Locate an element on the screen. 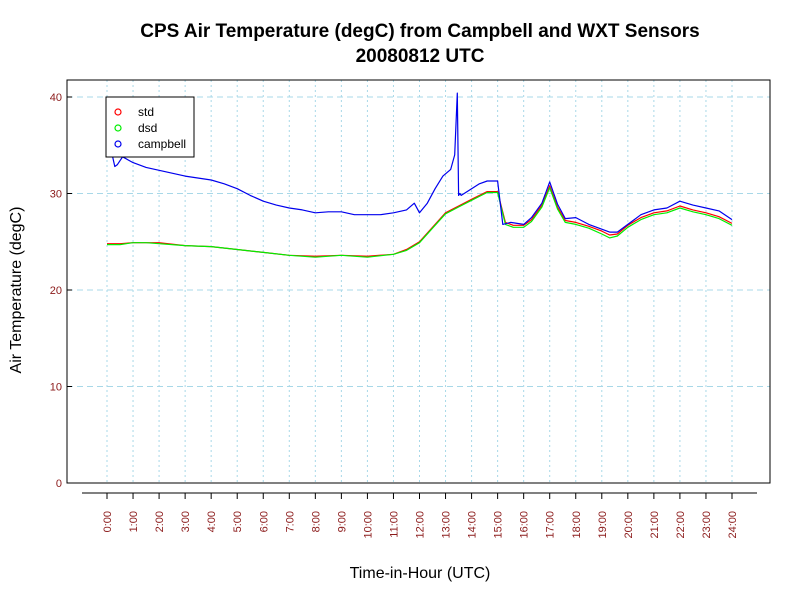  y-tick-label: 20 is located at coordinates (56, 291).